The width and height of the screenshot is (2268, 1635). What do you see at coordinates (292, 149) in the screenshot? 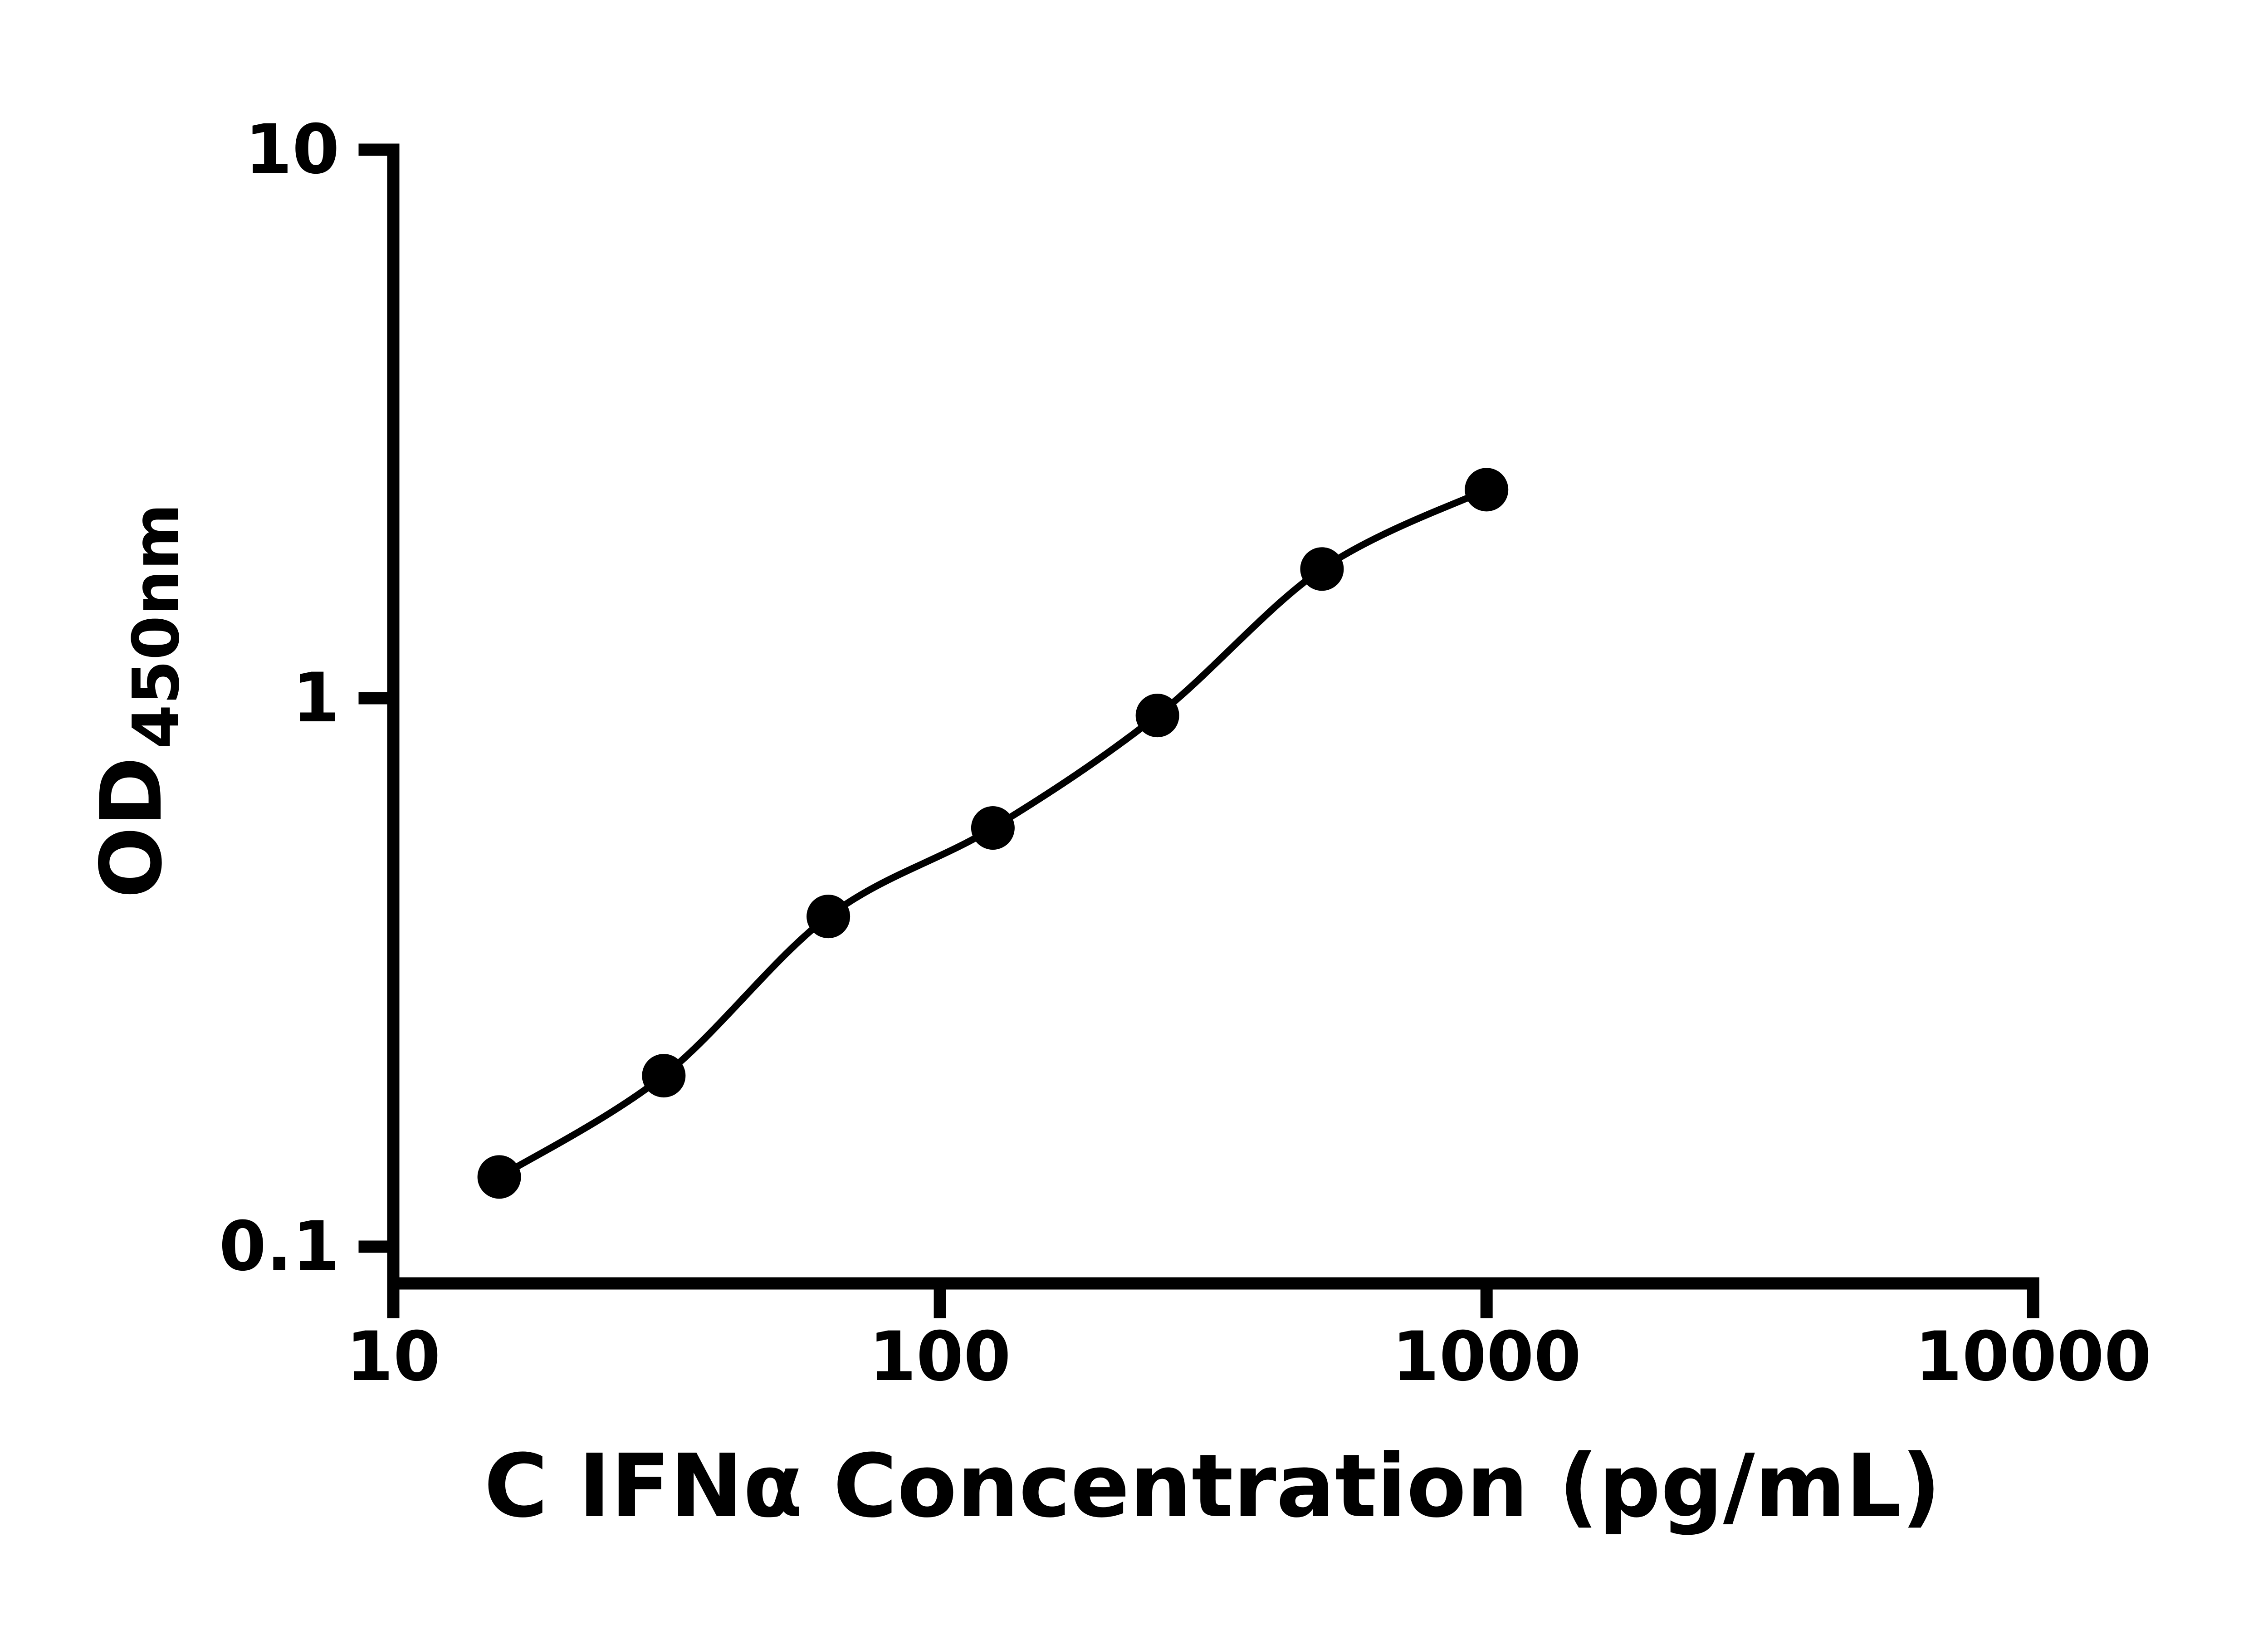
I see `y-tick-label: 10` at bounding box center [292, 149].